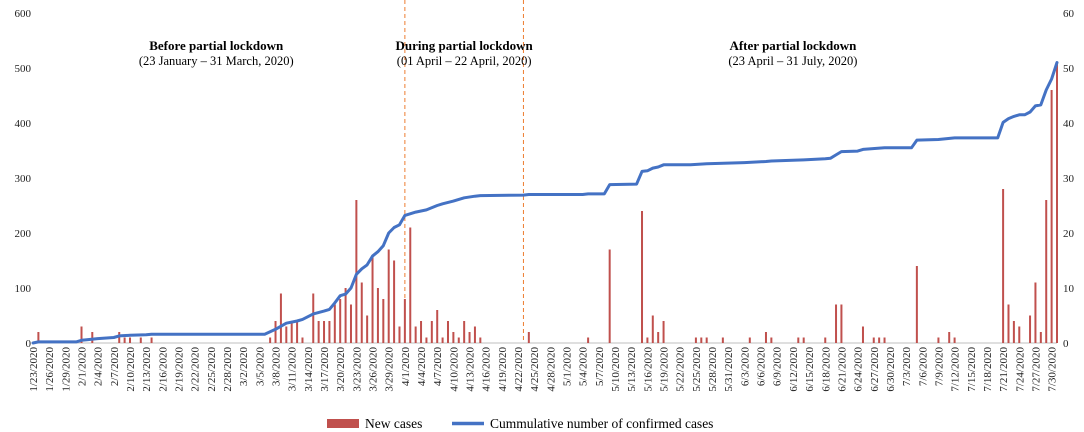  I want to click on x-axis-tick-label: 6/27/2020, so click(875, 369).